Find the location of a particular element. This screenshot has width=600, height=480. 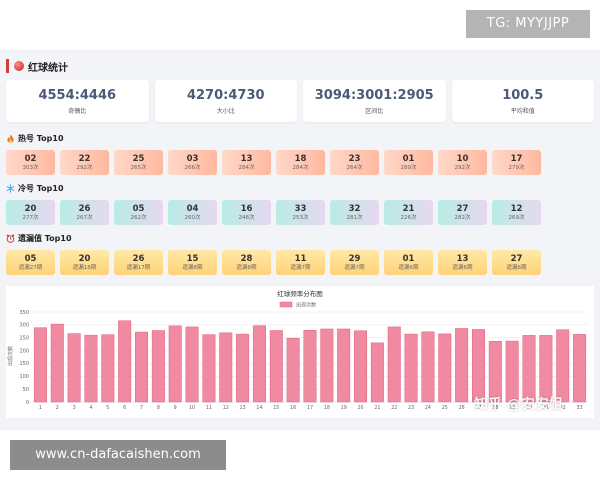

hot-number-chip: 02 303次 is located at coordinates (30, 162).